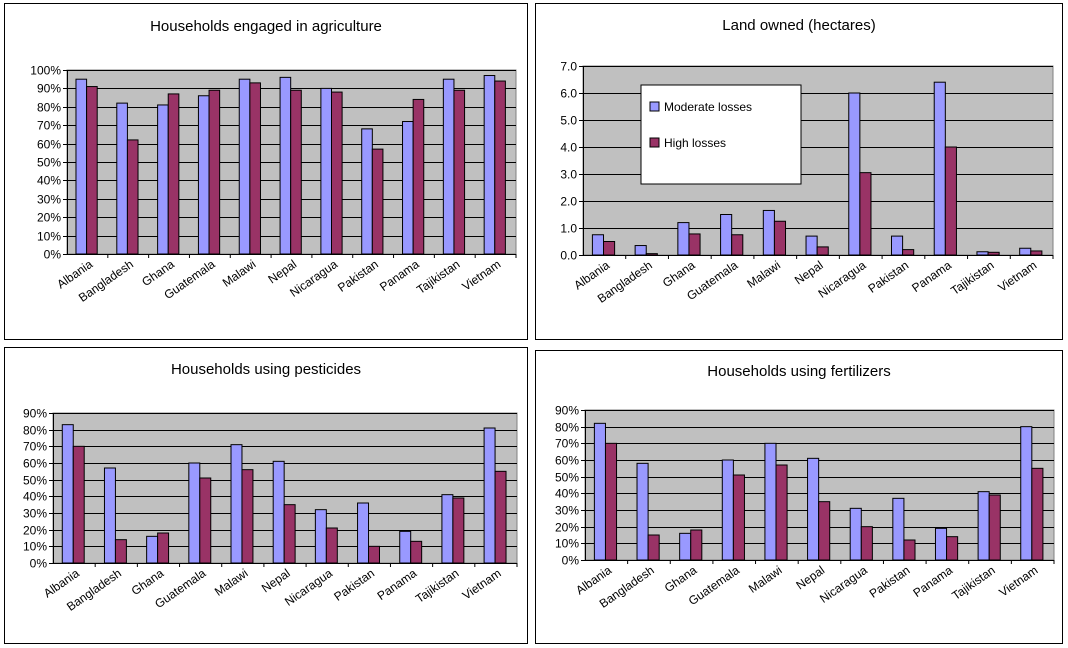 The width and height of the screenshot is (1068, 648). Describe the element at coordinates (798, 25) in the screenshot. I see `chart-title: Land owned (hectares)` at that location.